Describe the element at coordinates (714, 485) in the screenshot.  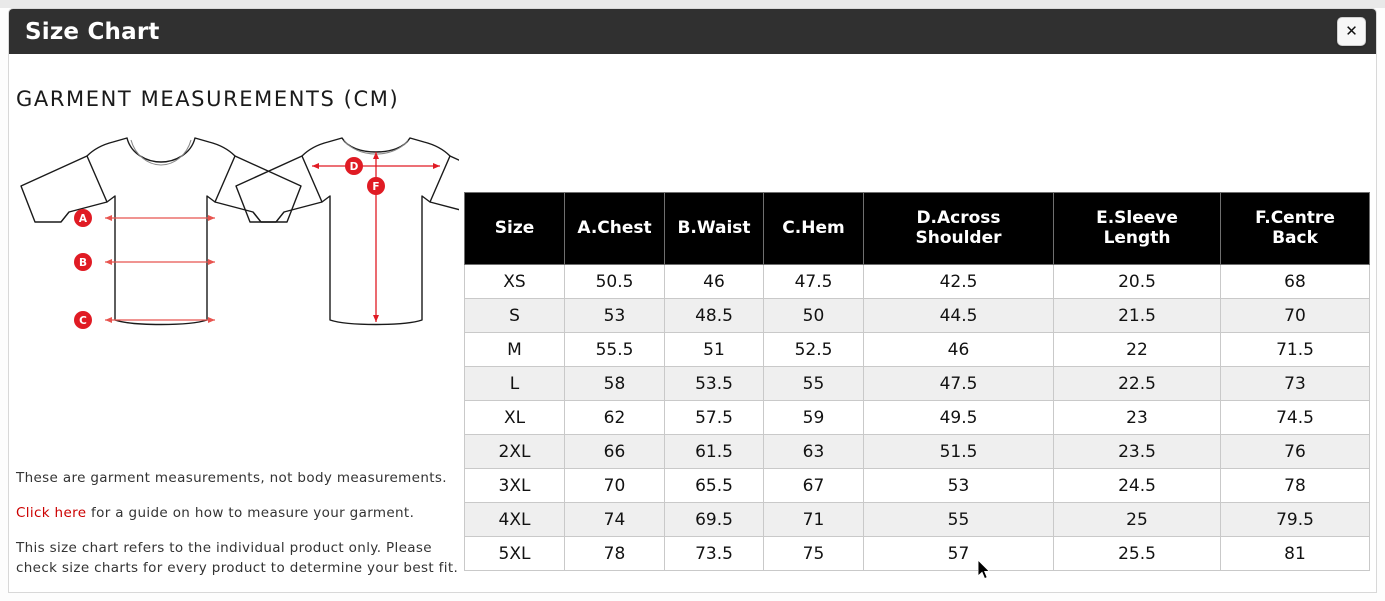
I see `cell-waist: 65.5` at that location.